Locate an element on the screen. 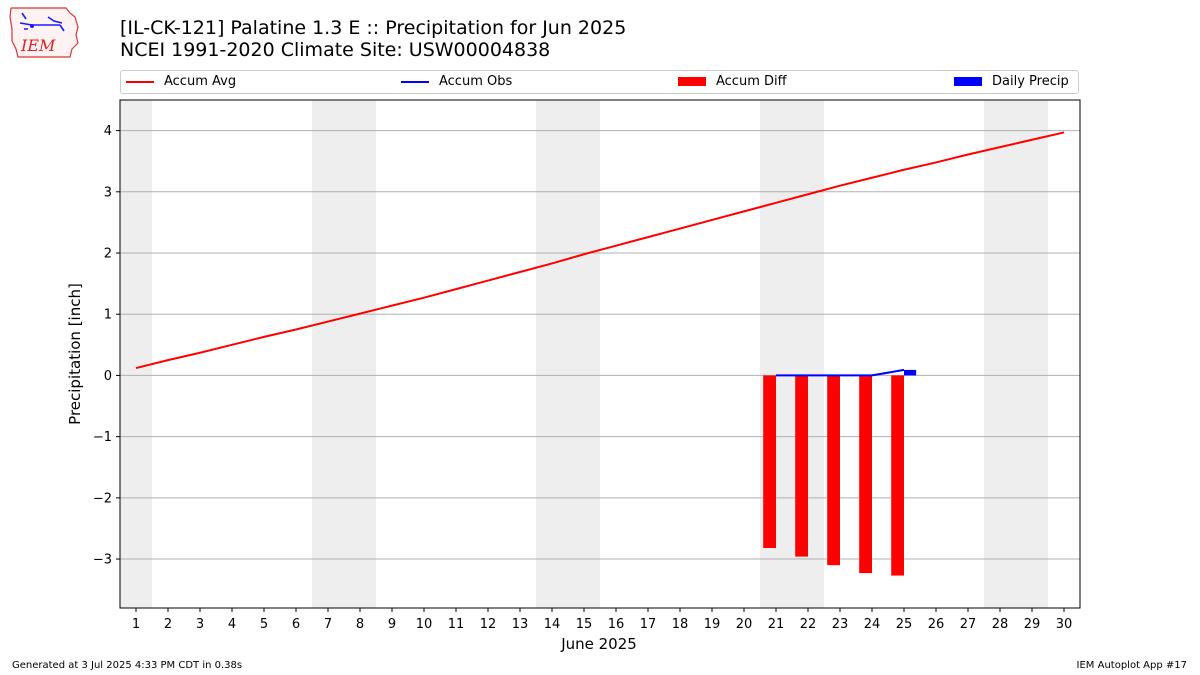 The width and height of the screenshot is (1200, 675). legend-label-accum-obs: Accum Obs is located at coordinates (476, 81).